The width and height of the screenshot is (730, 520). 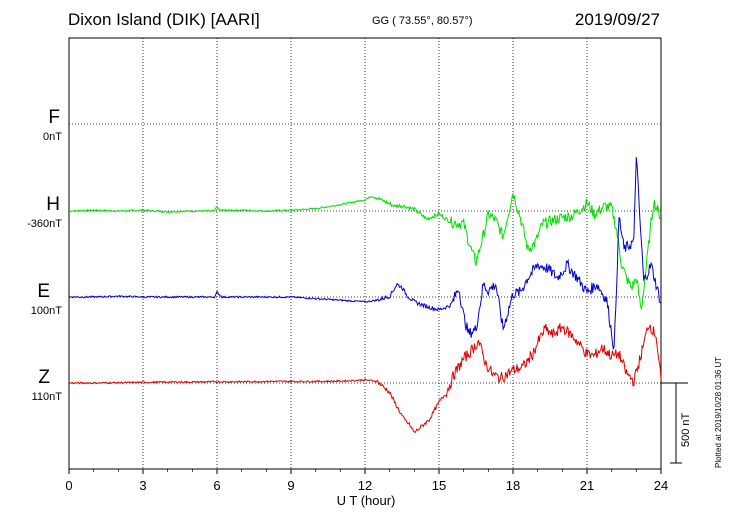 What do you see at coordinates (54, 117) in the screenshot?
I see `channel-f-name: F` at bounding box center [54, 117].